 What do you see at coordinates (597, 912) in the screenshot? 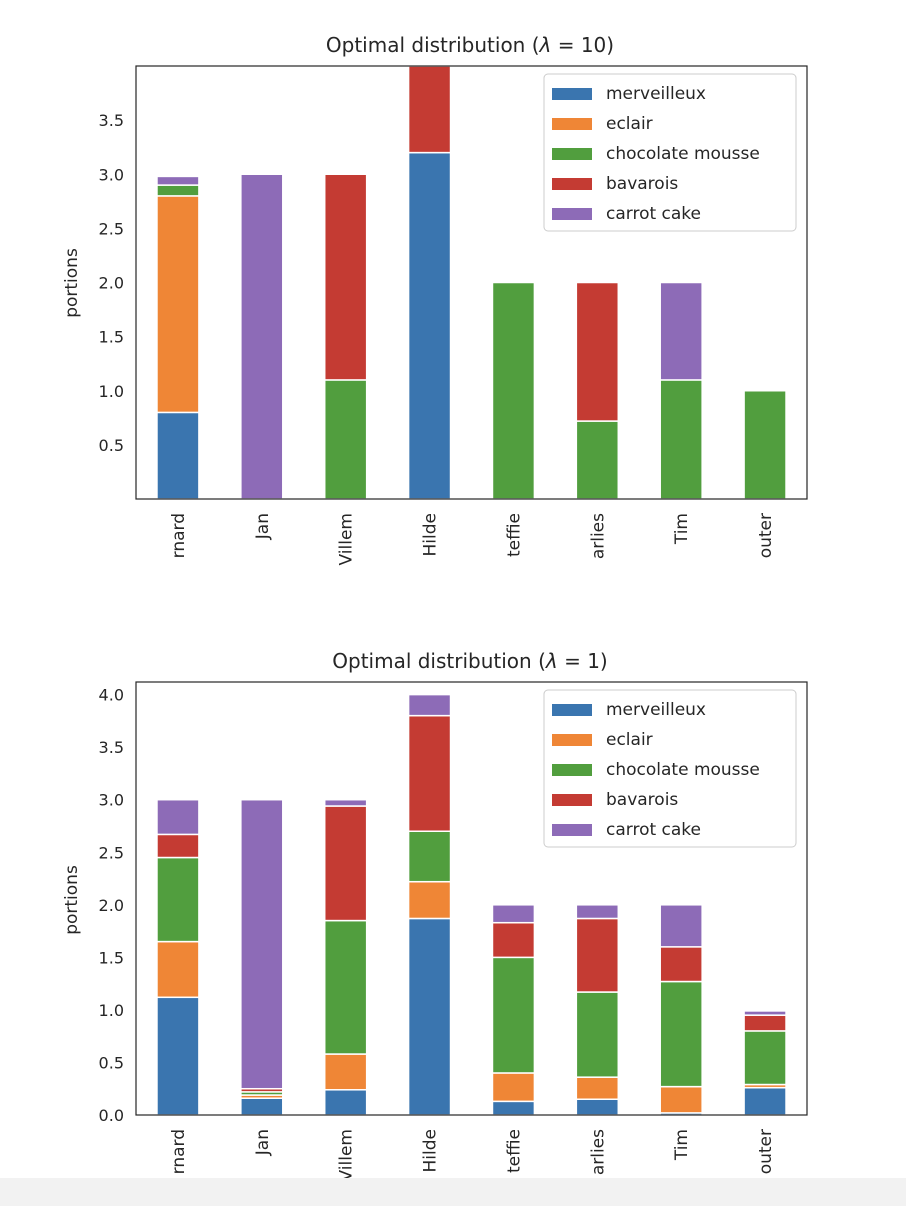
I see `bar-arlies-carrot-cake` at bounding box center [597, 912].